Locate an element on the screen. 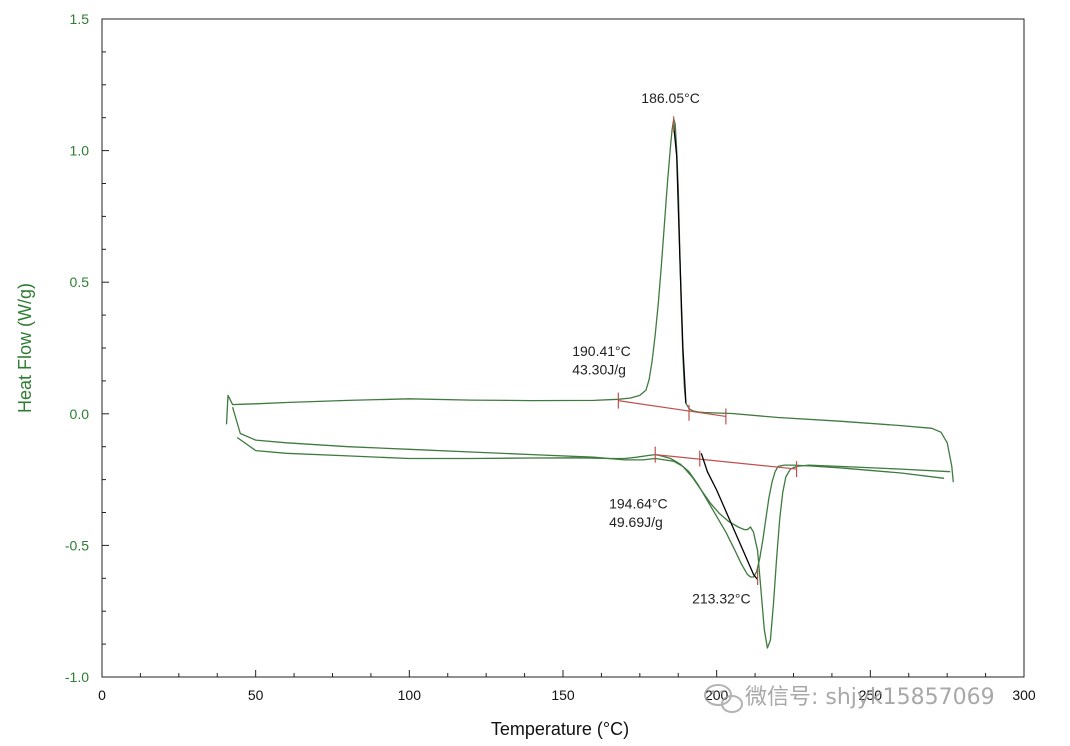 Image resolution: width=1070 pixels, height=746 pixels. x-tick-label: 50 is located at coordinates (256, 695).